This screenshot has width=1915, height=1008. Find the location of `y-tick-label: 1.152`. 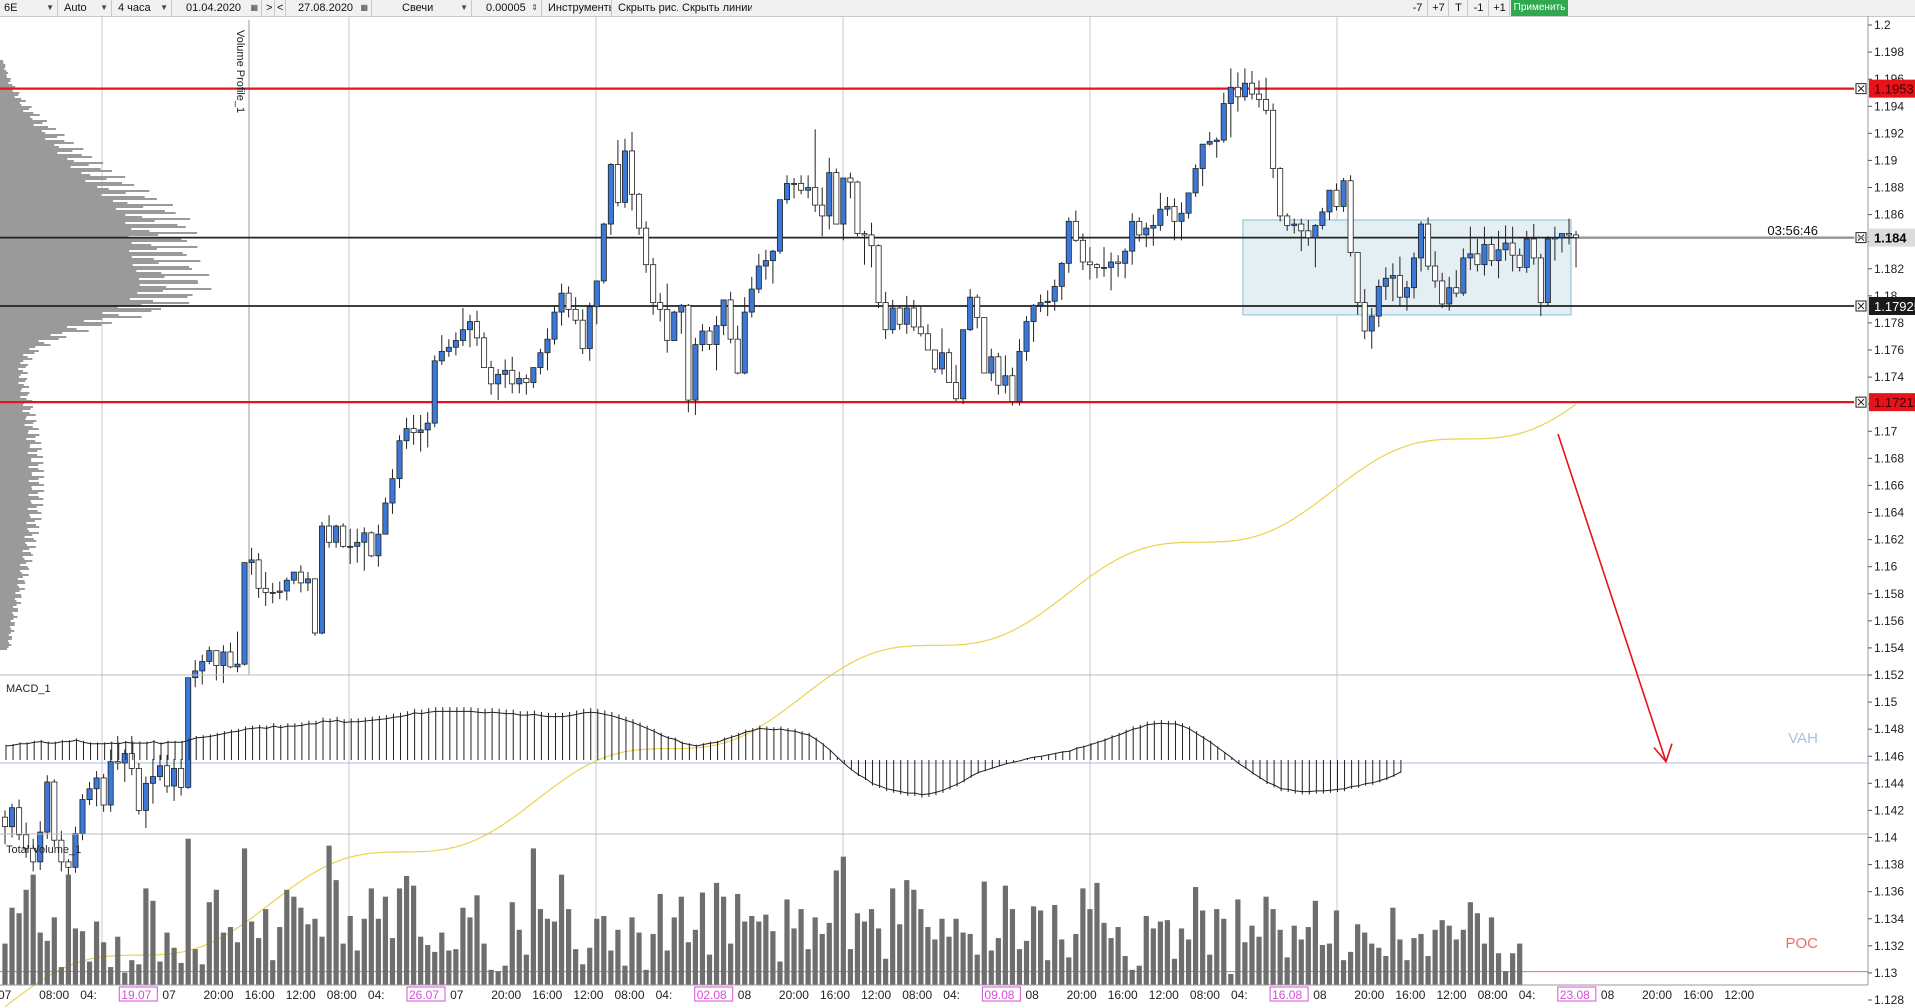

y-tick-label: 1.152 is located at coordinates (1889, 675).